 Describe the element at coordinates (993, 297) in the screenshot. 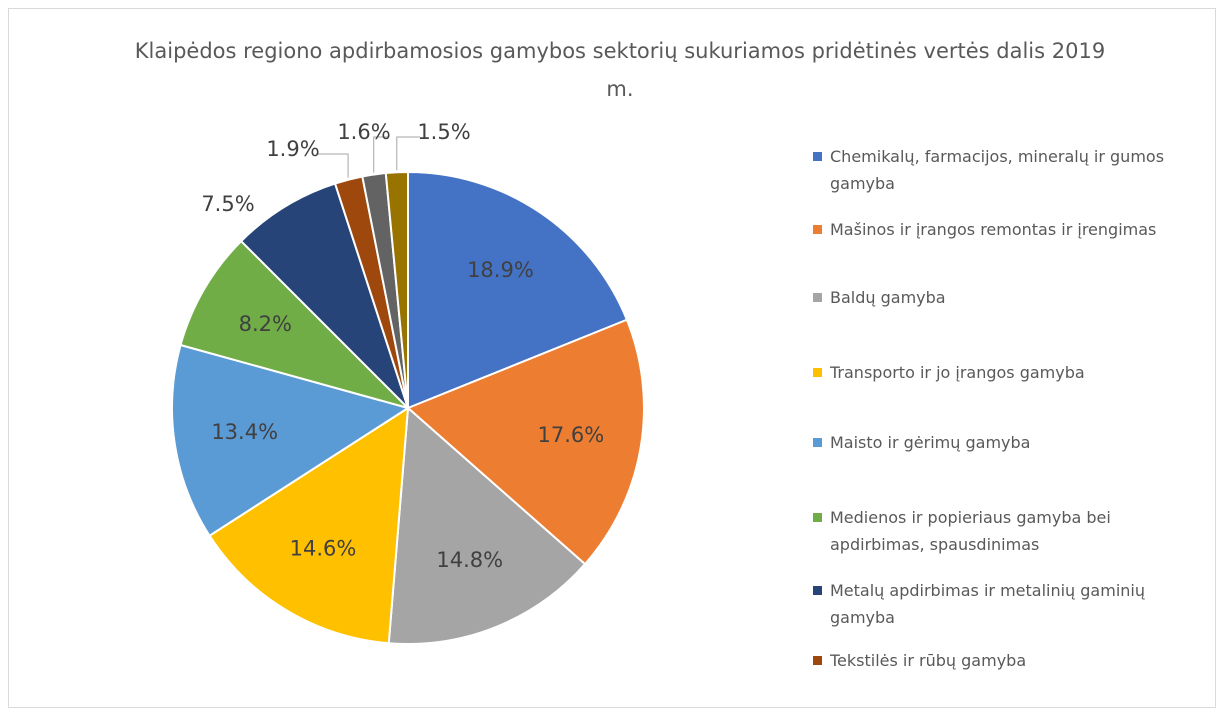

I see `legend-item: Baldų gamyba` at that location.